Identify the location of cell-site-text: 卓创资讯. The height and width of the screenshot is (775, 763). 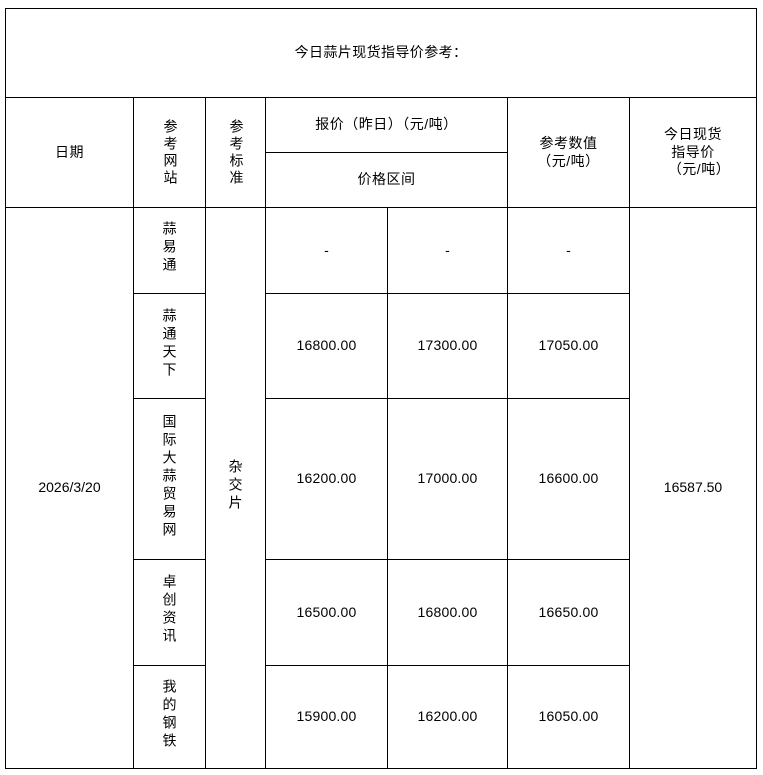
(169, 610).